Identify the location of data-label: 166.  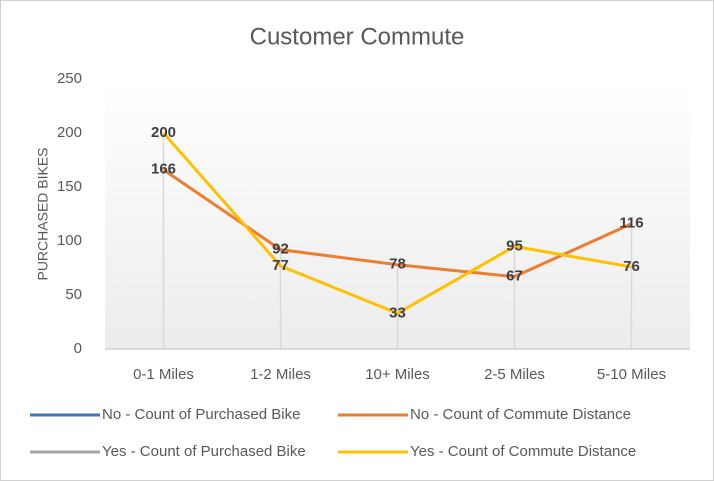
(163, 169).